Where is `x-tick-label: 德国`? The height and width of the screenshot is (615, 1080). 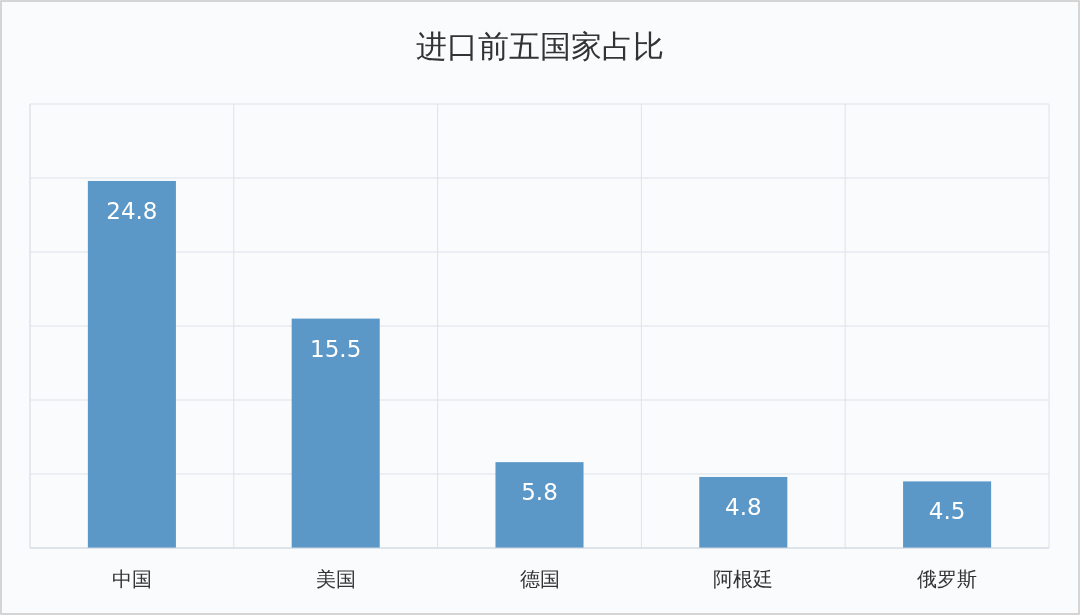 x-tick-label: 德国 is located at coordinates (539, 579).